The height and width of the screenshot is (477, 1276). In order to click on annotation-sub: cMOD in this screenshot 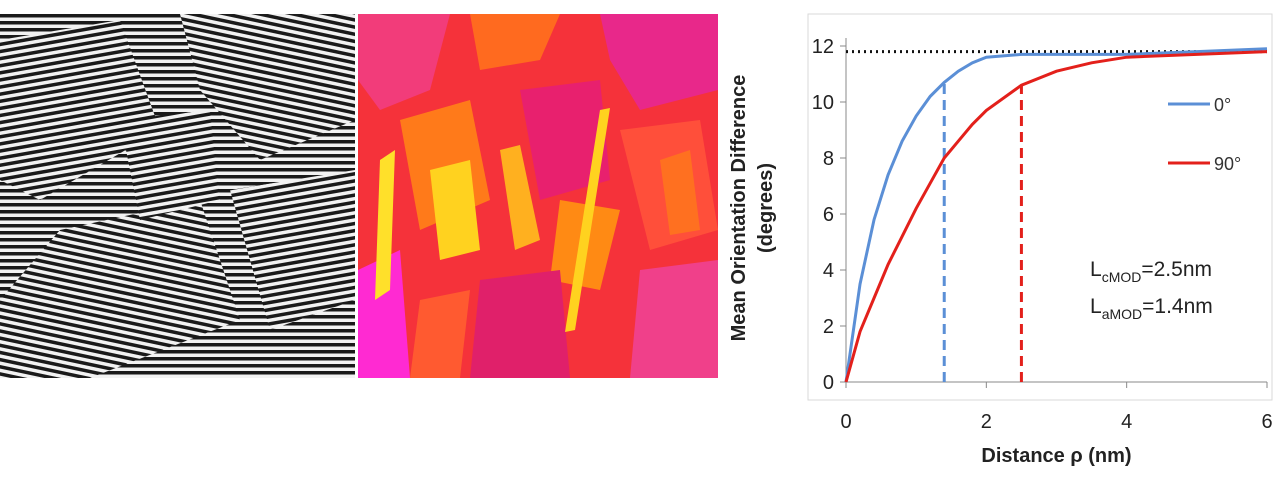, I will do `click(1122, 277)`.